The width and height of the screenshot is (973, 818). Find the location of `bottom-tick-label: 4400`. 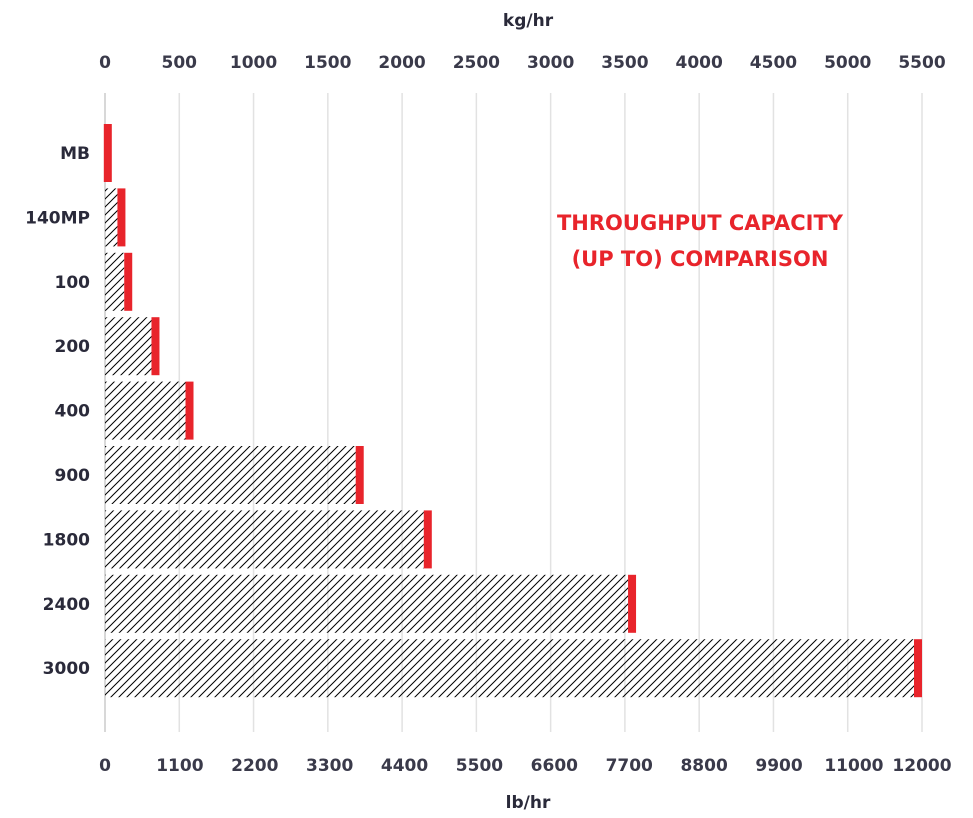

bottom-tick-label: 4400 is located at coordinates (404, 766).